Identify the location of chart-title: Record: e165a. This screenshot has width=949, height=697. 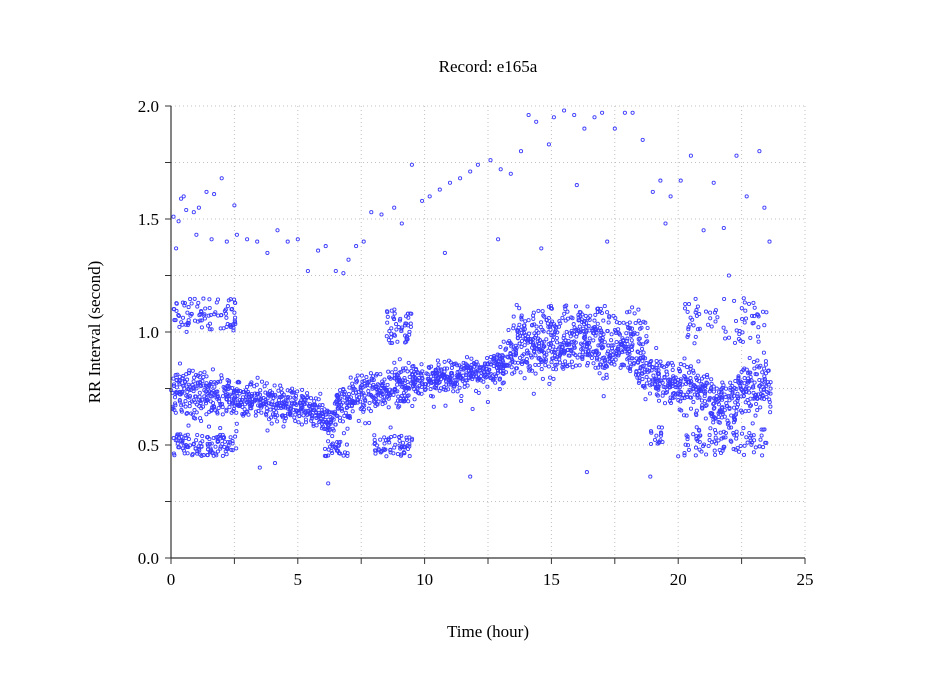
(488, 66).